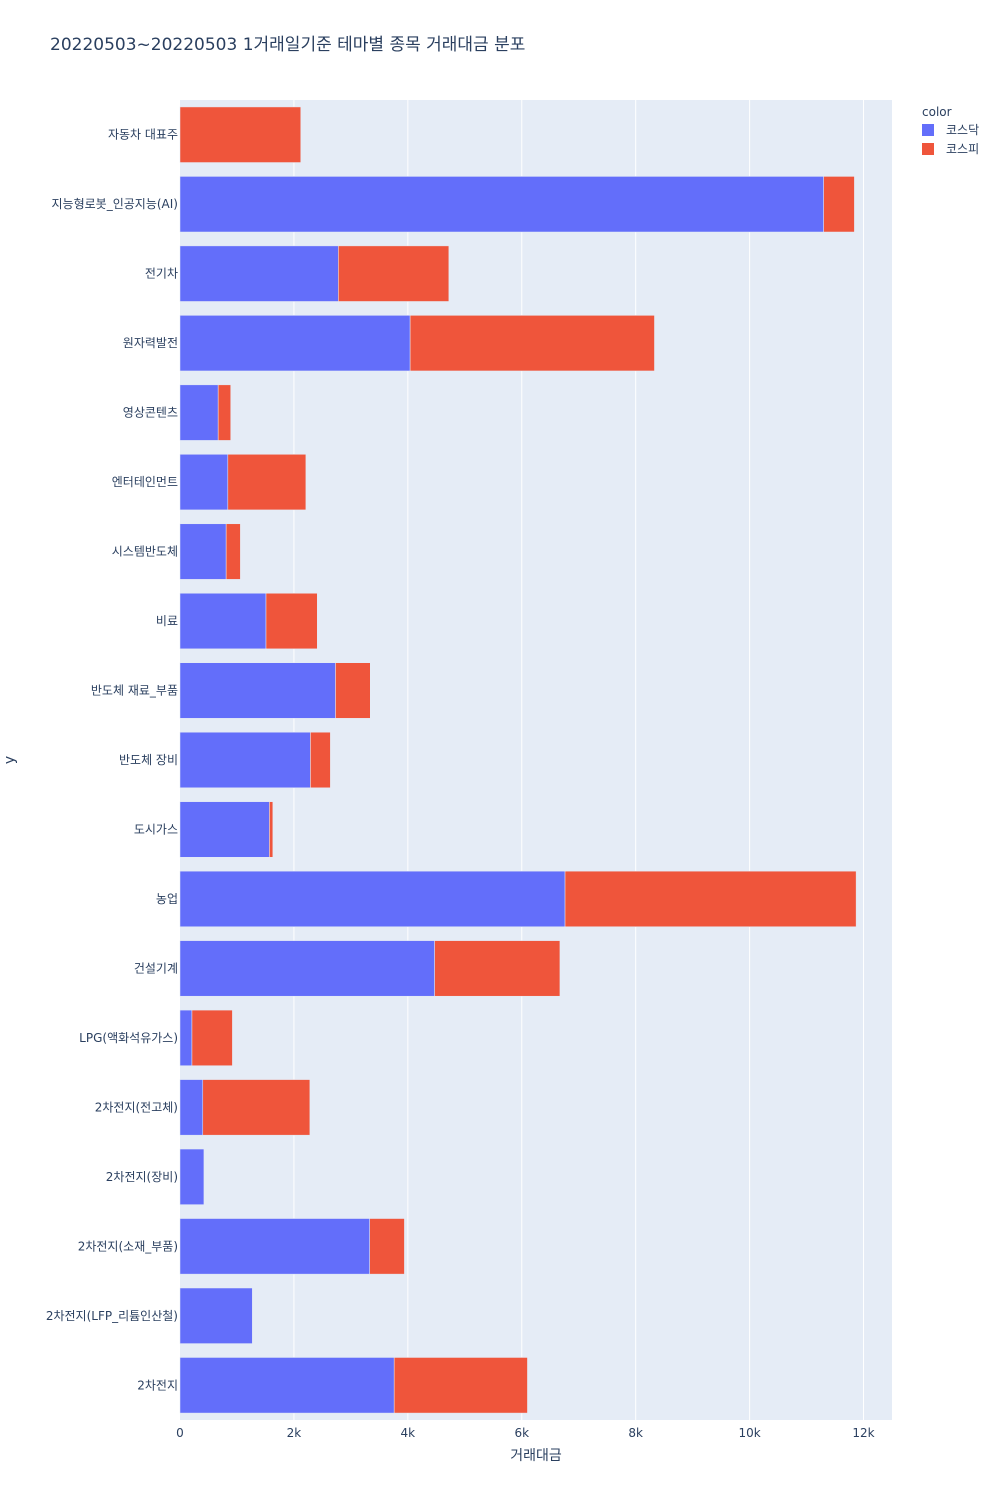 This screenshot has height=1500, width=1000. Describe the element at coordinates (157, 1385) in the screenshot. I see `y-tick-label: 2차전지` at that location.